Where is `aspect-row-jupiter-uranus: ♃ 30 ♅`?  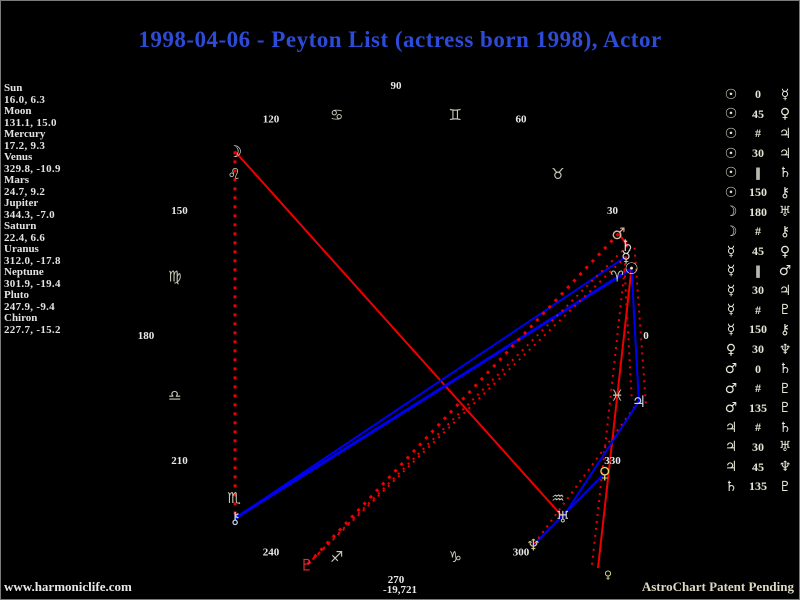 aspect-row-jupiter-uranus: ♃ 30 ♅ is located at coordinates (758, 448).